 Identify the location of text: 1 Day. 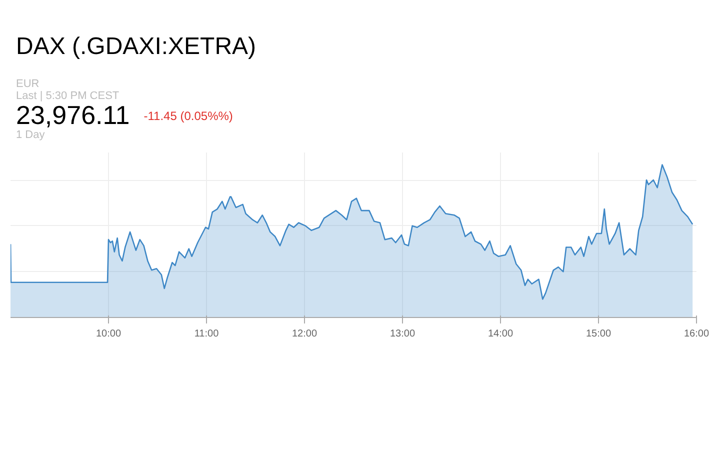
(31, 135).